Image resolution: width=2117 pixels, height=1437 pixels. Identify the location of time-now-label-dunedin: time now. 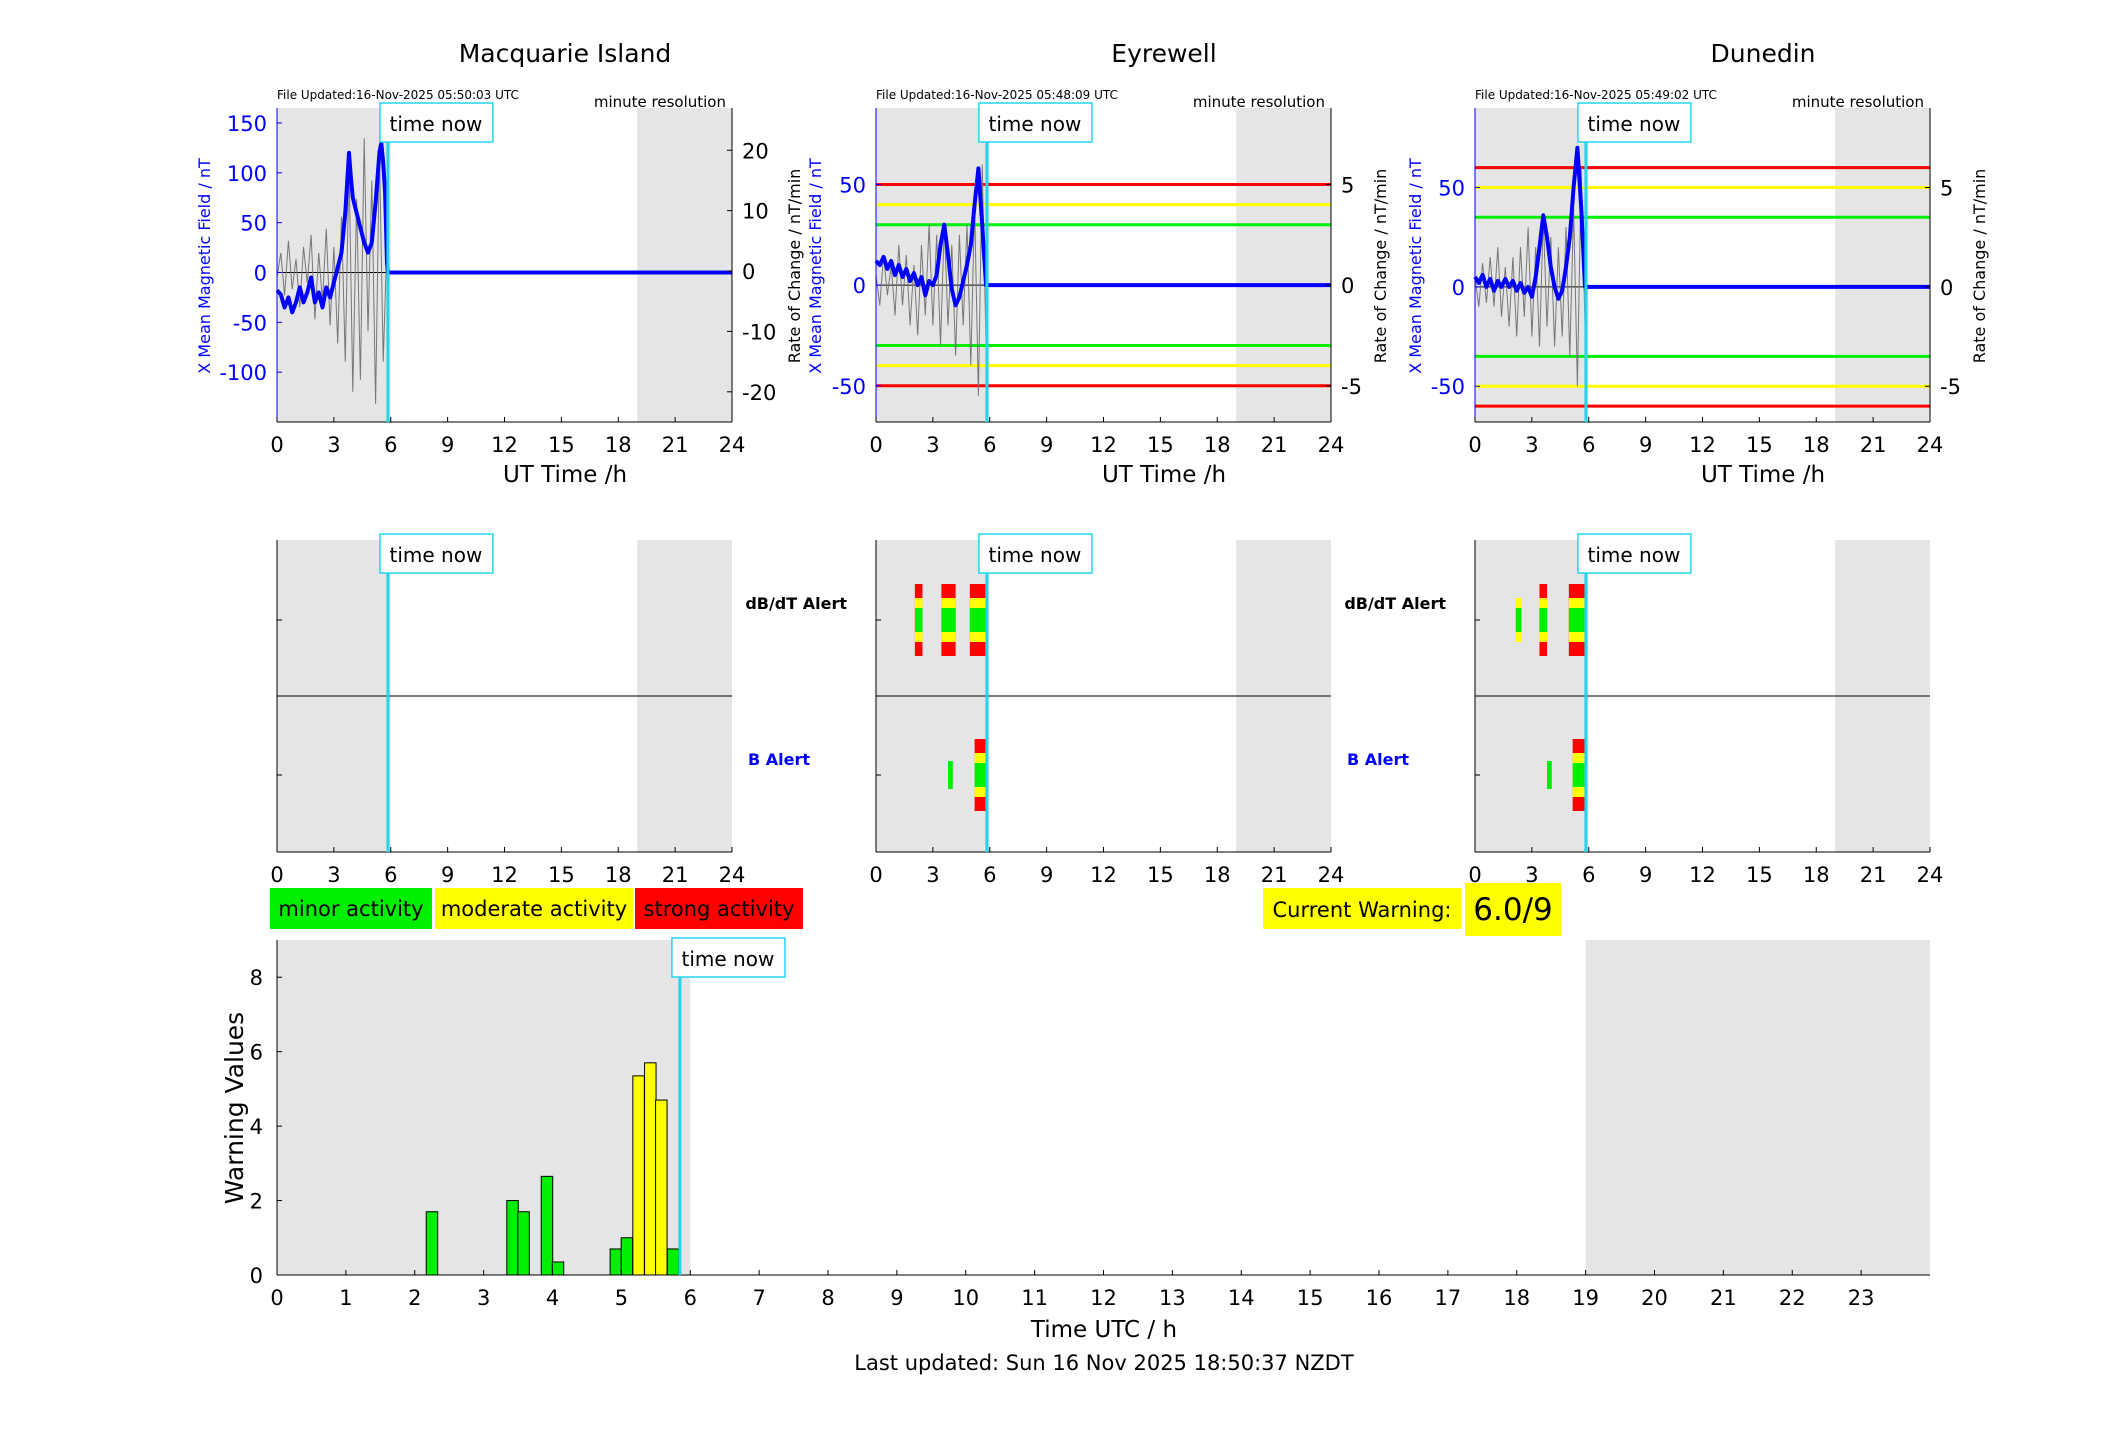
(1634, 124).